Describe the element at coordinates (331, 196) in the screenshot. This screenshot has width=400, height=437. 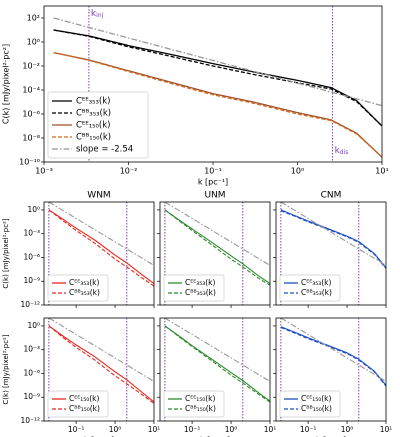
I see `panel-title: CNM` at that location.